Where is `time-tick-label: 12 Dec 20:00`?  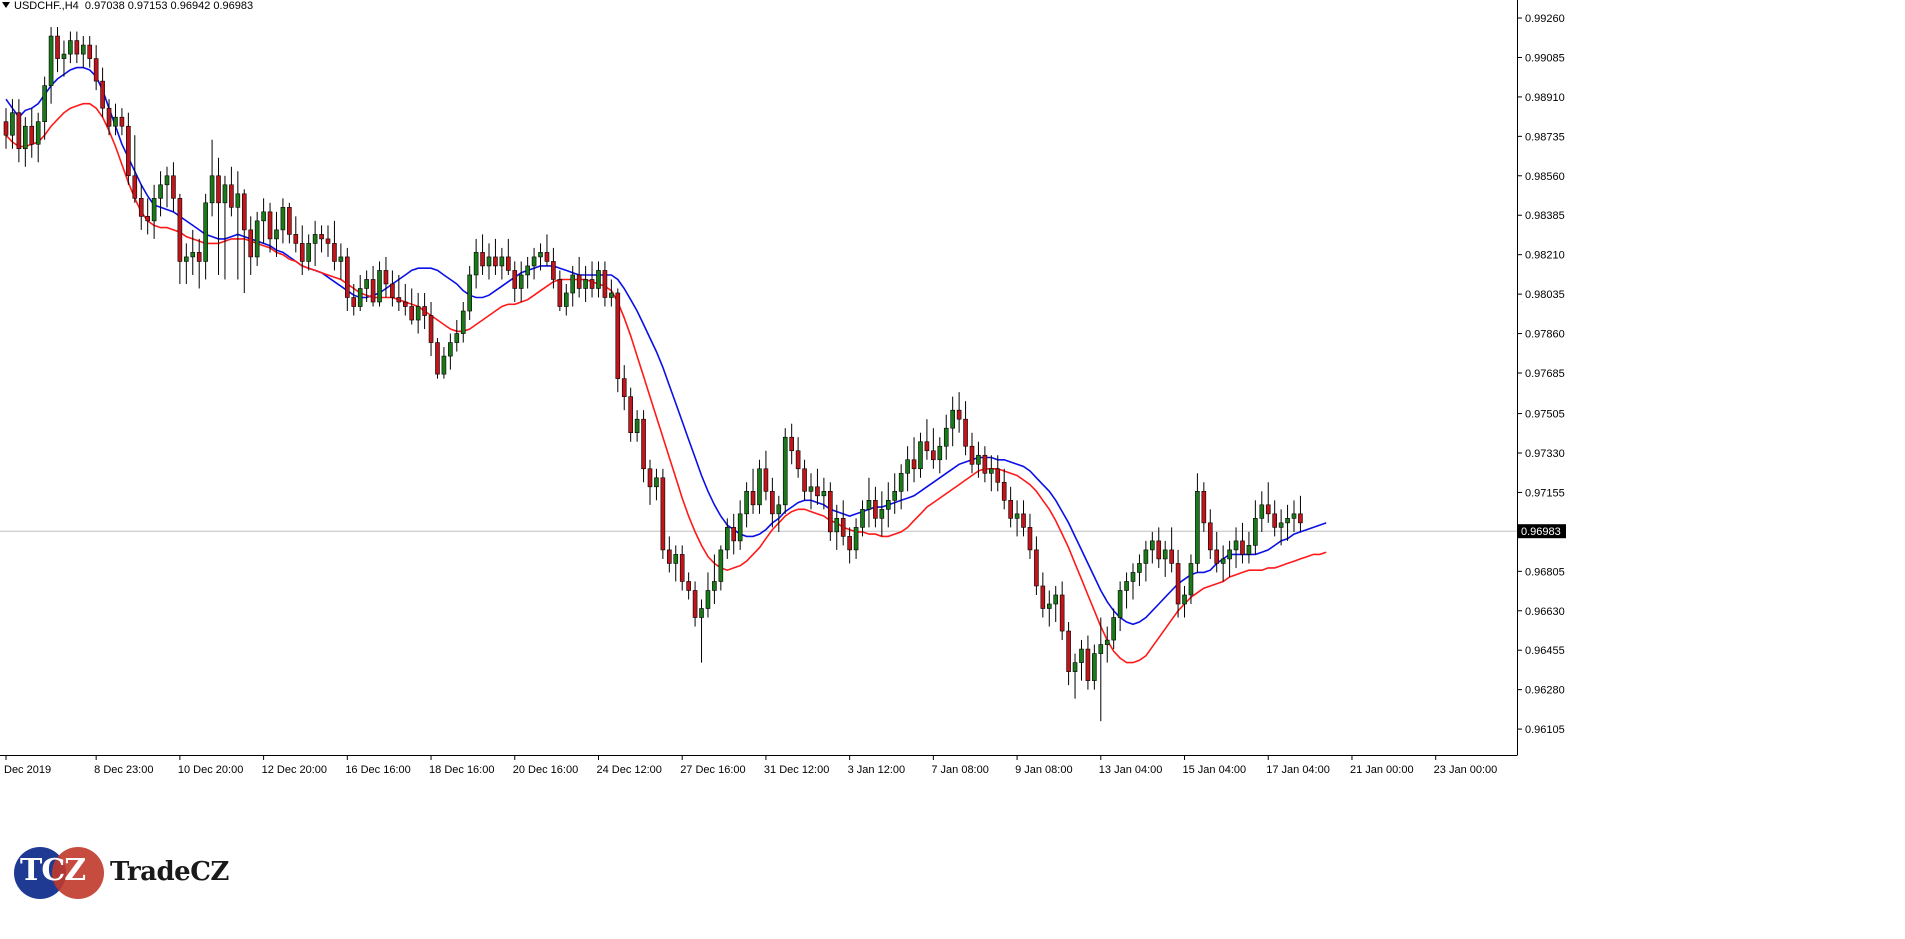
time-tick-label: 12 Dec 20:00 is located at coordinates (294, 770).